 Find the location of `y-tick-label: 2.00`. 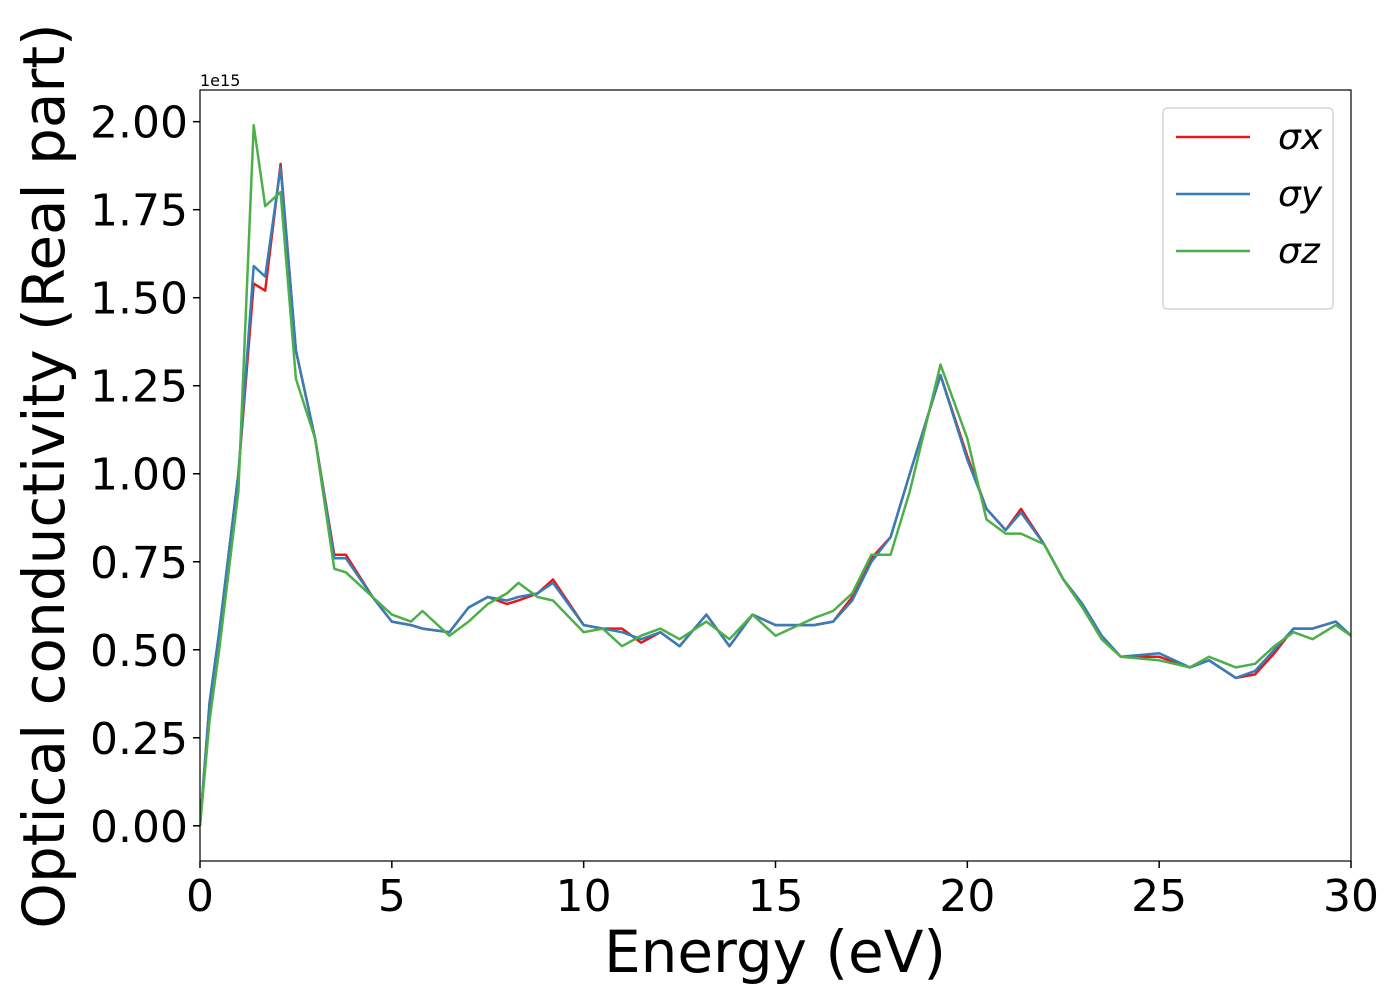

y-tick-label: 2.00 is located at coordinates (139, 123).